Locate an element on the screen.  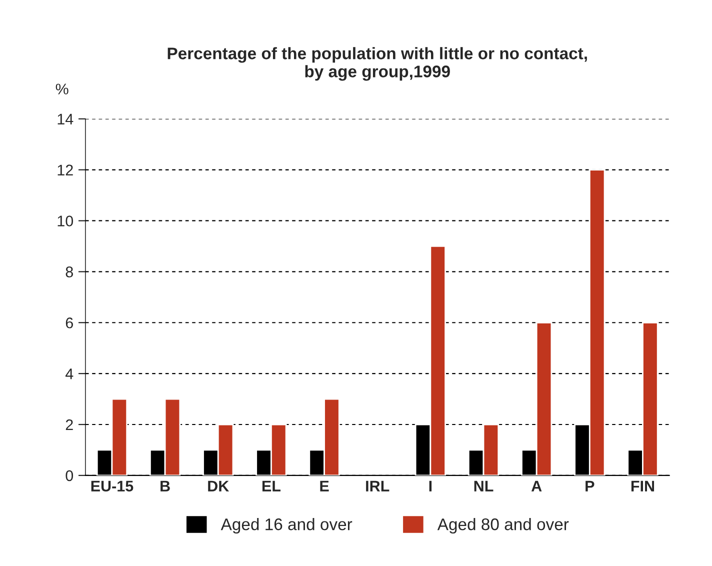
y-axis-title: % is located at coordinates (62, 89).